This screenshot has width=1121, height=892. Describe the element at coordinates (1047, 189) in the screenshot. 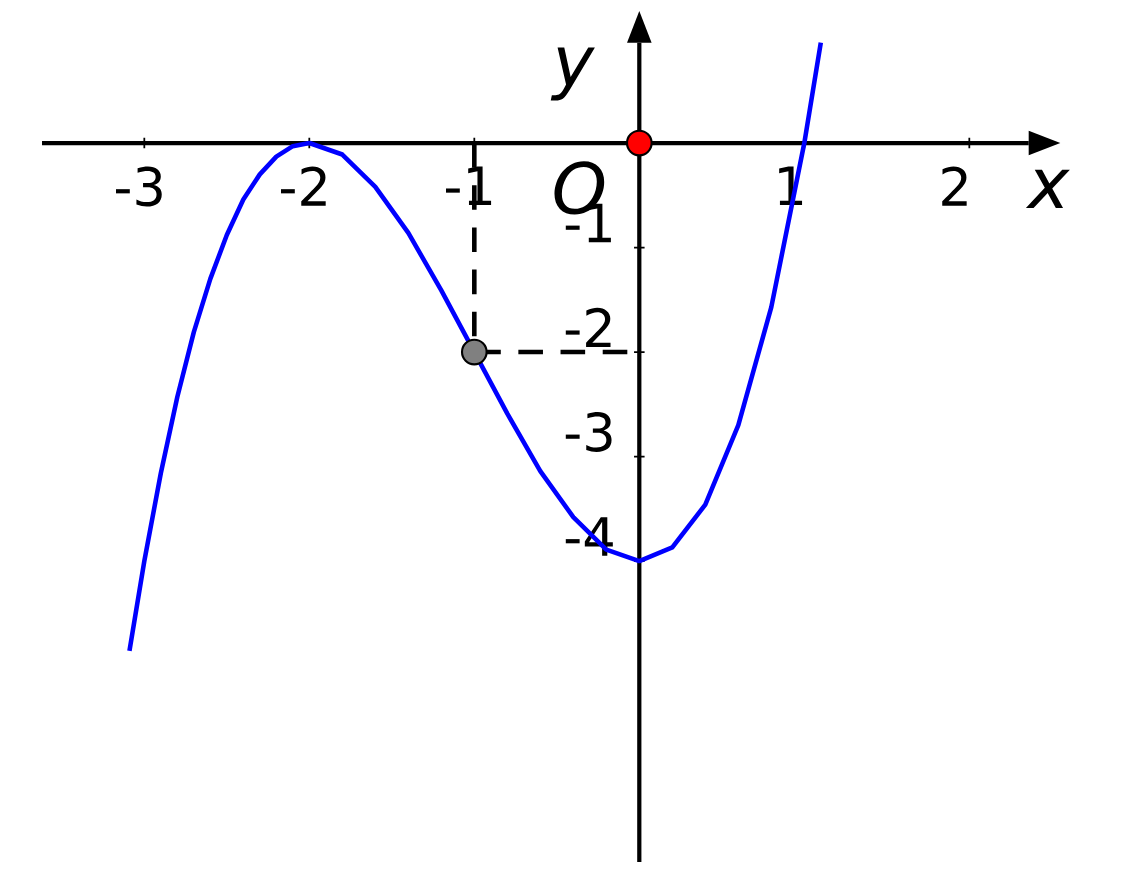

I see `x-axis-title: x` at that location.